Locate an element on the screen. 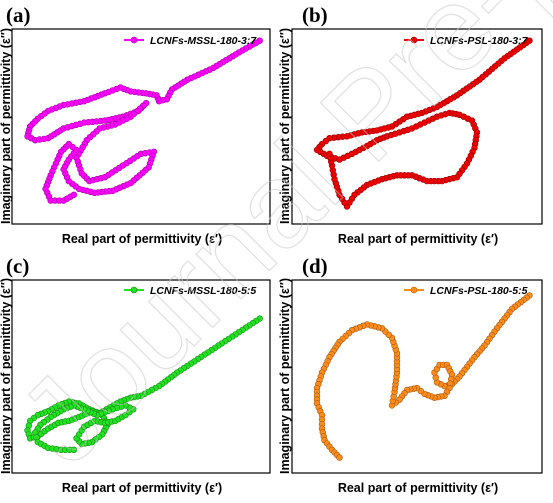 The image size is (553, 503). legend-label-d: LCNFs-PSL-180-5:5 is located at coordinates (479, 291).